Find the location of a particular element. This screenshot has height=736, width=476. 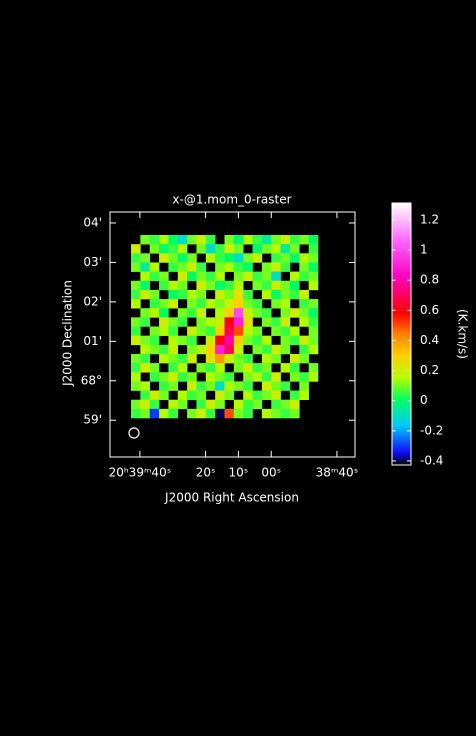

colorbar-tick-label: 1 is located at coordinates (424, 250).